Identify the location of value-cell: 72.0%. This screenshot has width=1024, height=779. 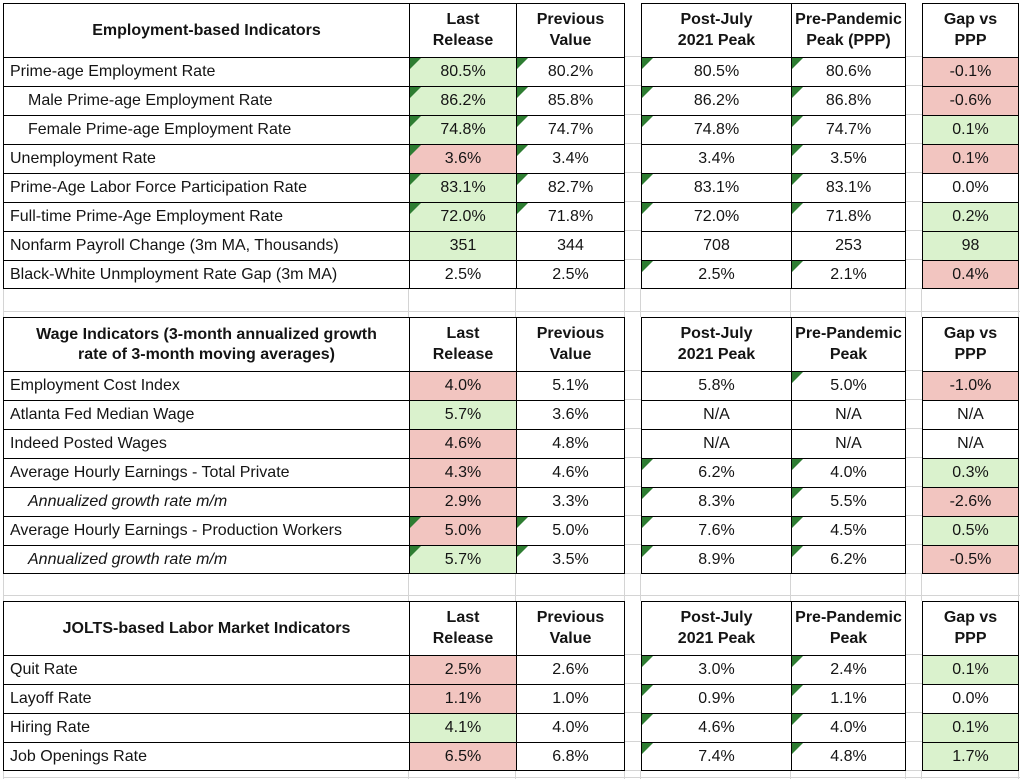
(716, 216).